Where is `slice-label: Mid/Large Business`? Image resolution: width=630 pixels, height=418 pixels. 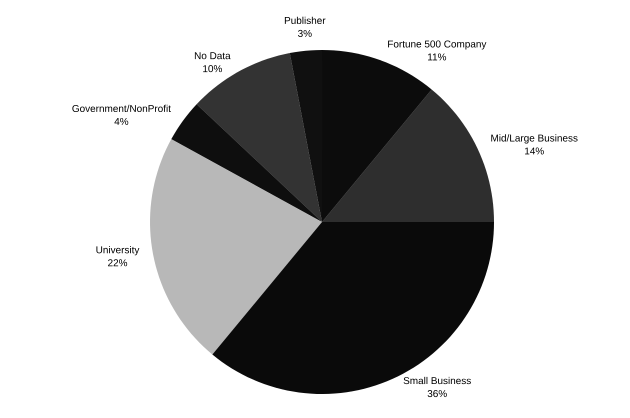
slice-label: Mid/Large Business is located at coordinates (534, 139).